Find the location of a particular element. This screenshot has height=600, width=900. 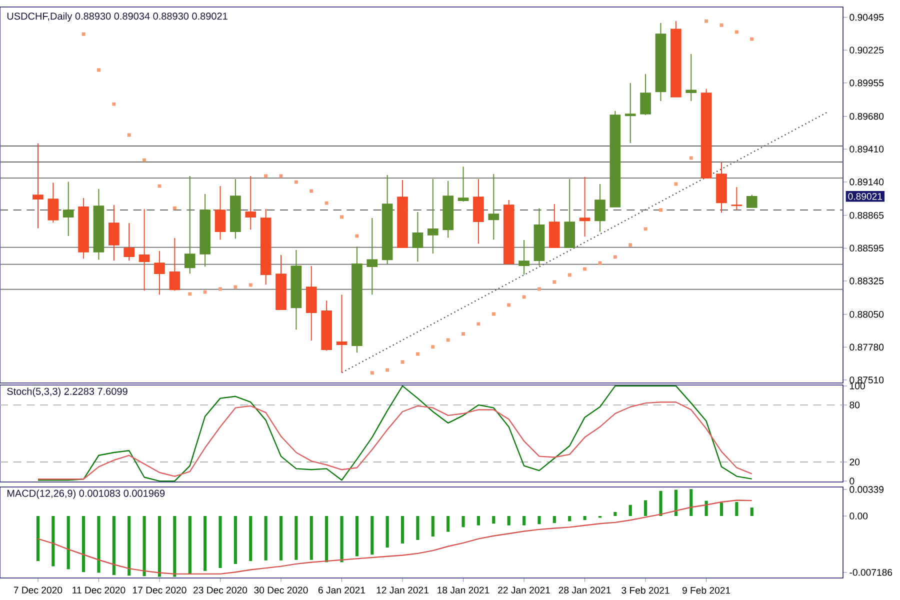

y-tick-label: 0.87510 is located at coordinates (867, 380).